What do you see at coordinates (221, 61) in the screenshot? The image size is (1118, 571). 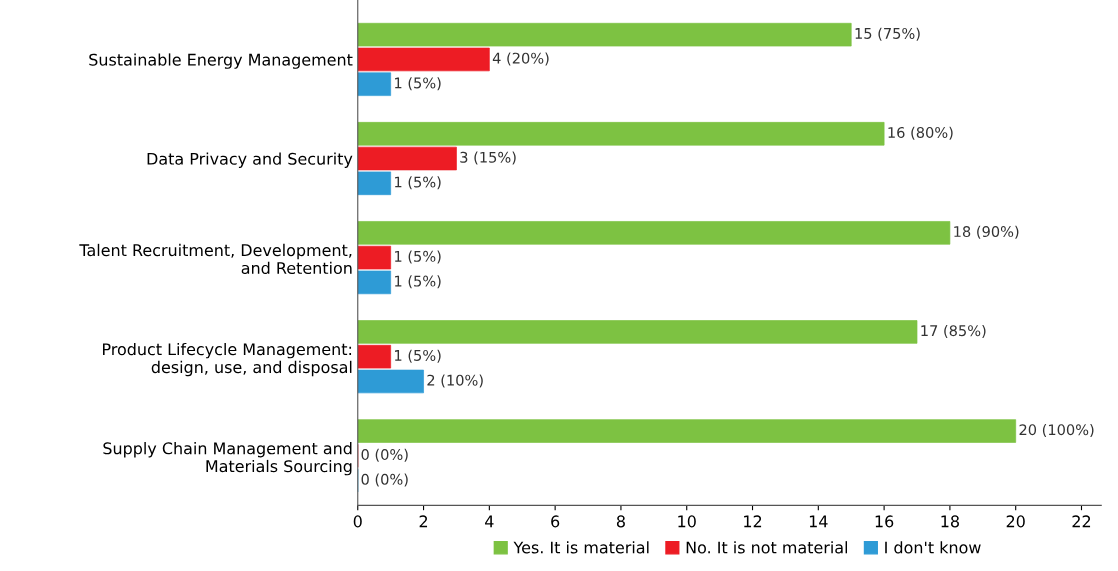 I see `y-tick-label: Sustainable Energy Management` at bounding box center [221, 61].